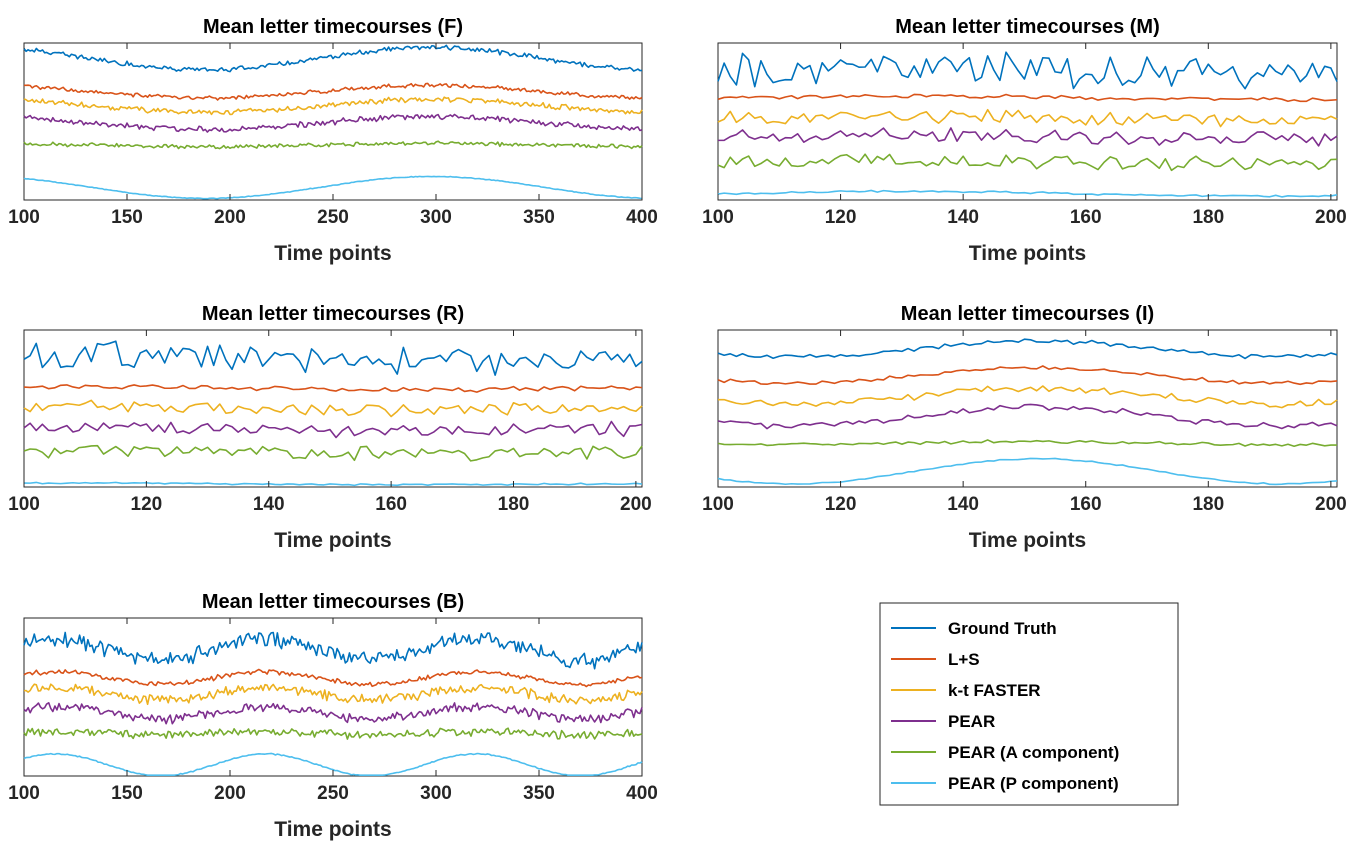  What do you see at coordinates (333, 602) in the screenshot?
I see `chart-title: Mean letter timecourses (B)` at bounding box center [333, 602].